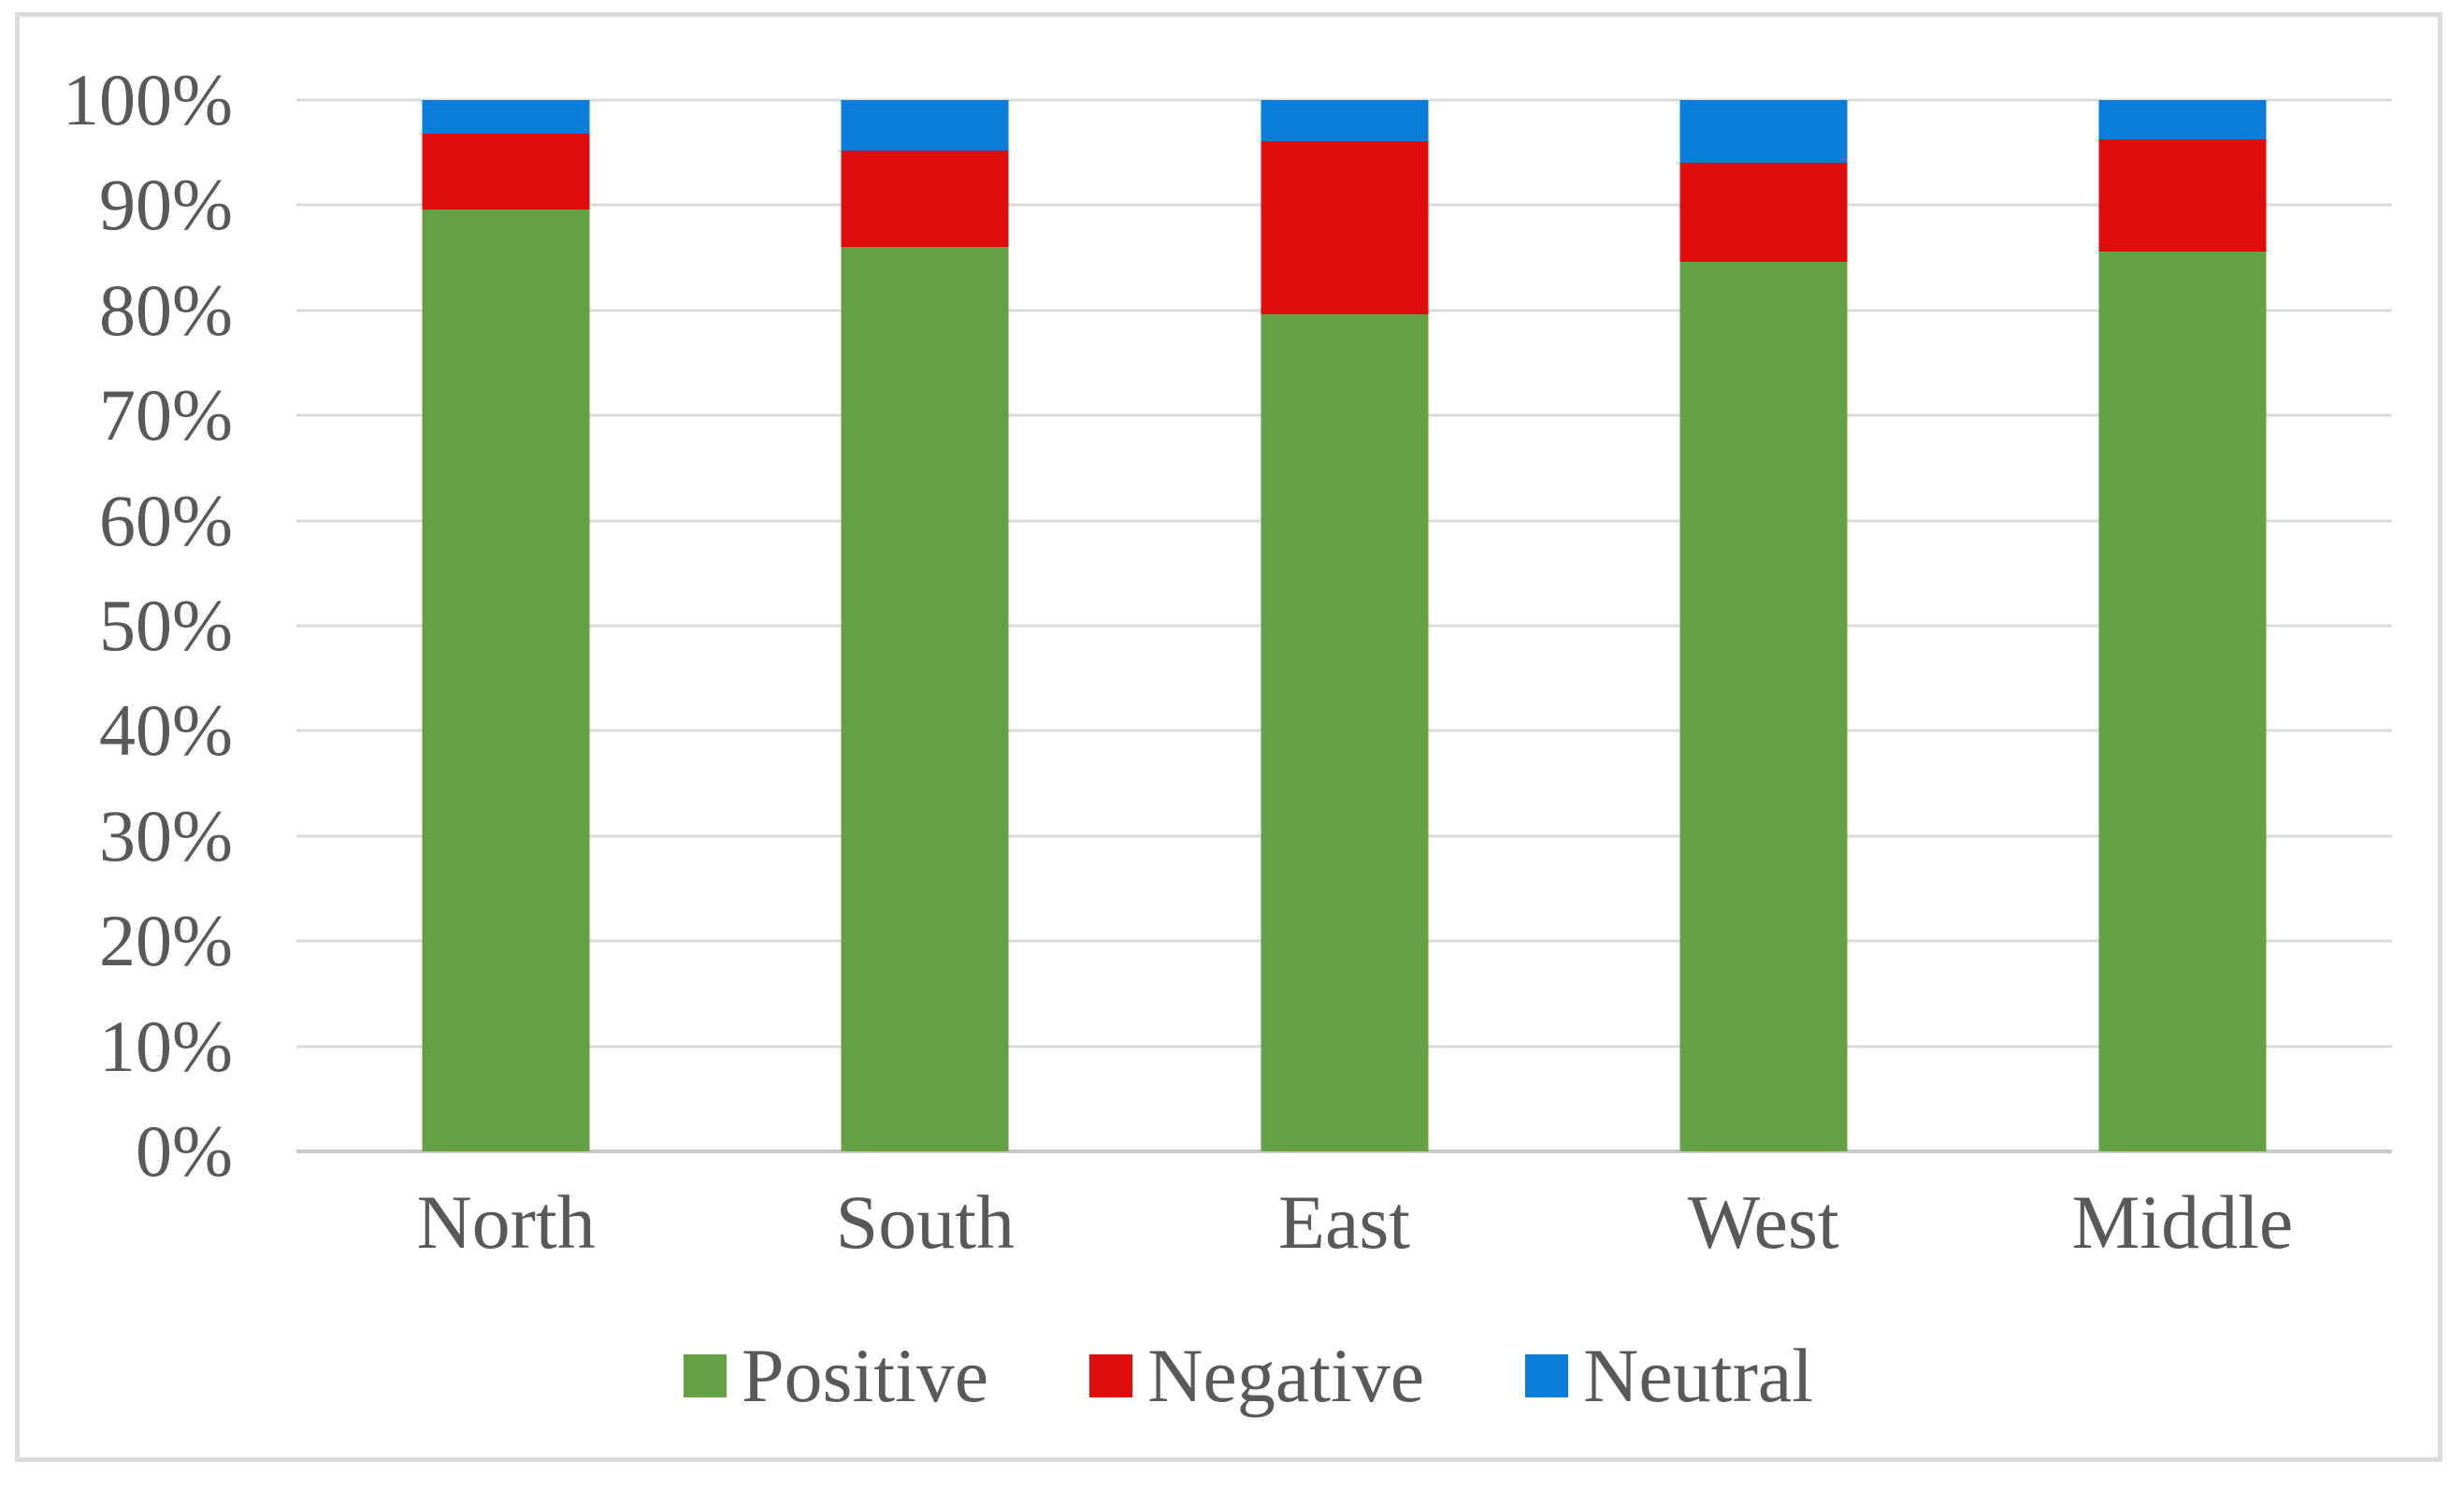  What do you see at coordinates (925, 1222) in the screenshot?
I see `category-label-south: South` at bounding box center [925, 1222].